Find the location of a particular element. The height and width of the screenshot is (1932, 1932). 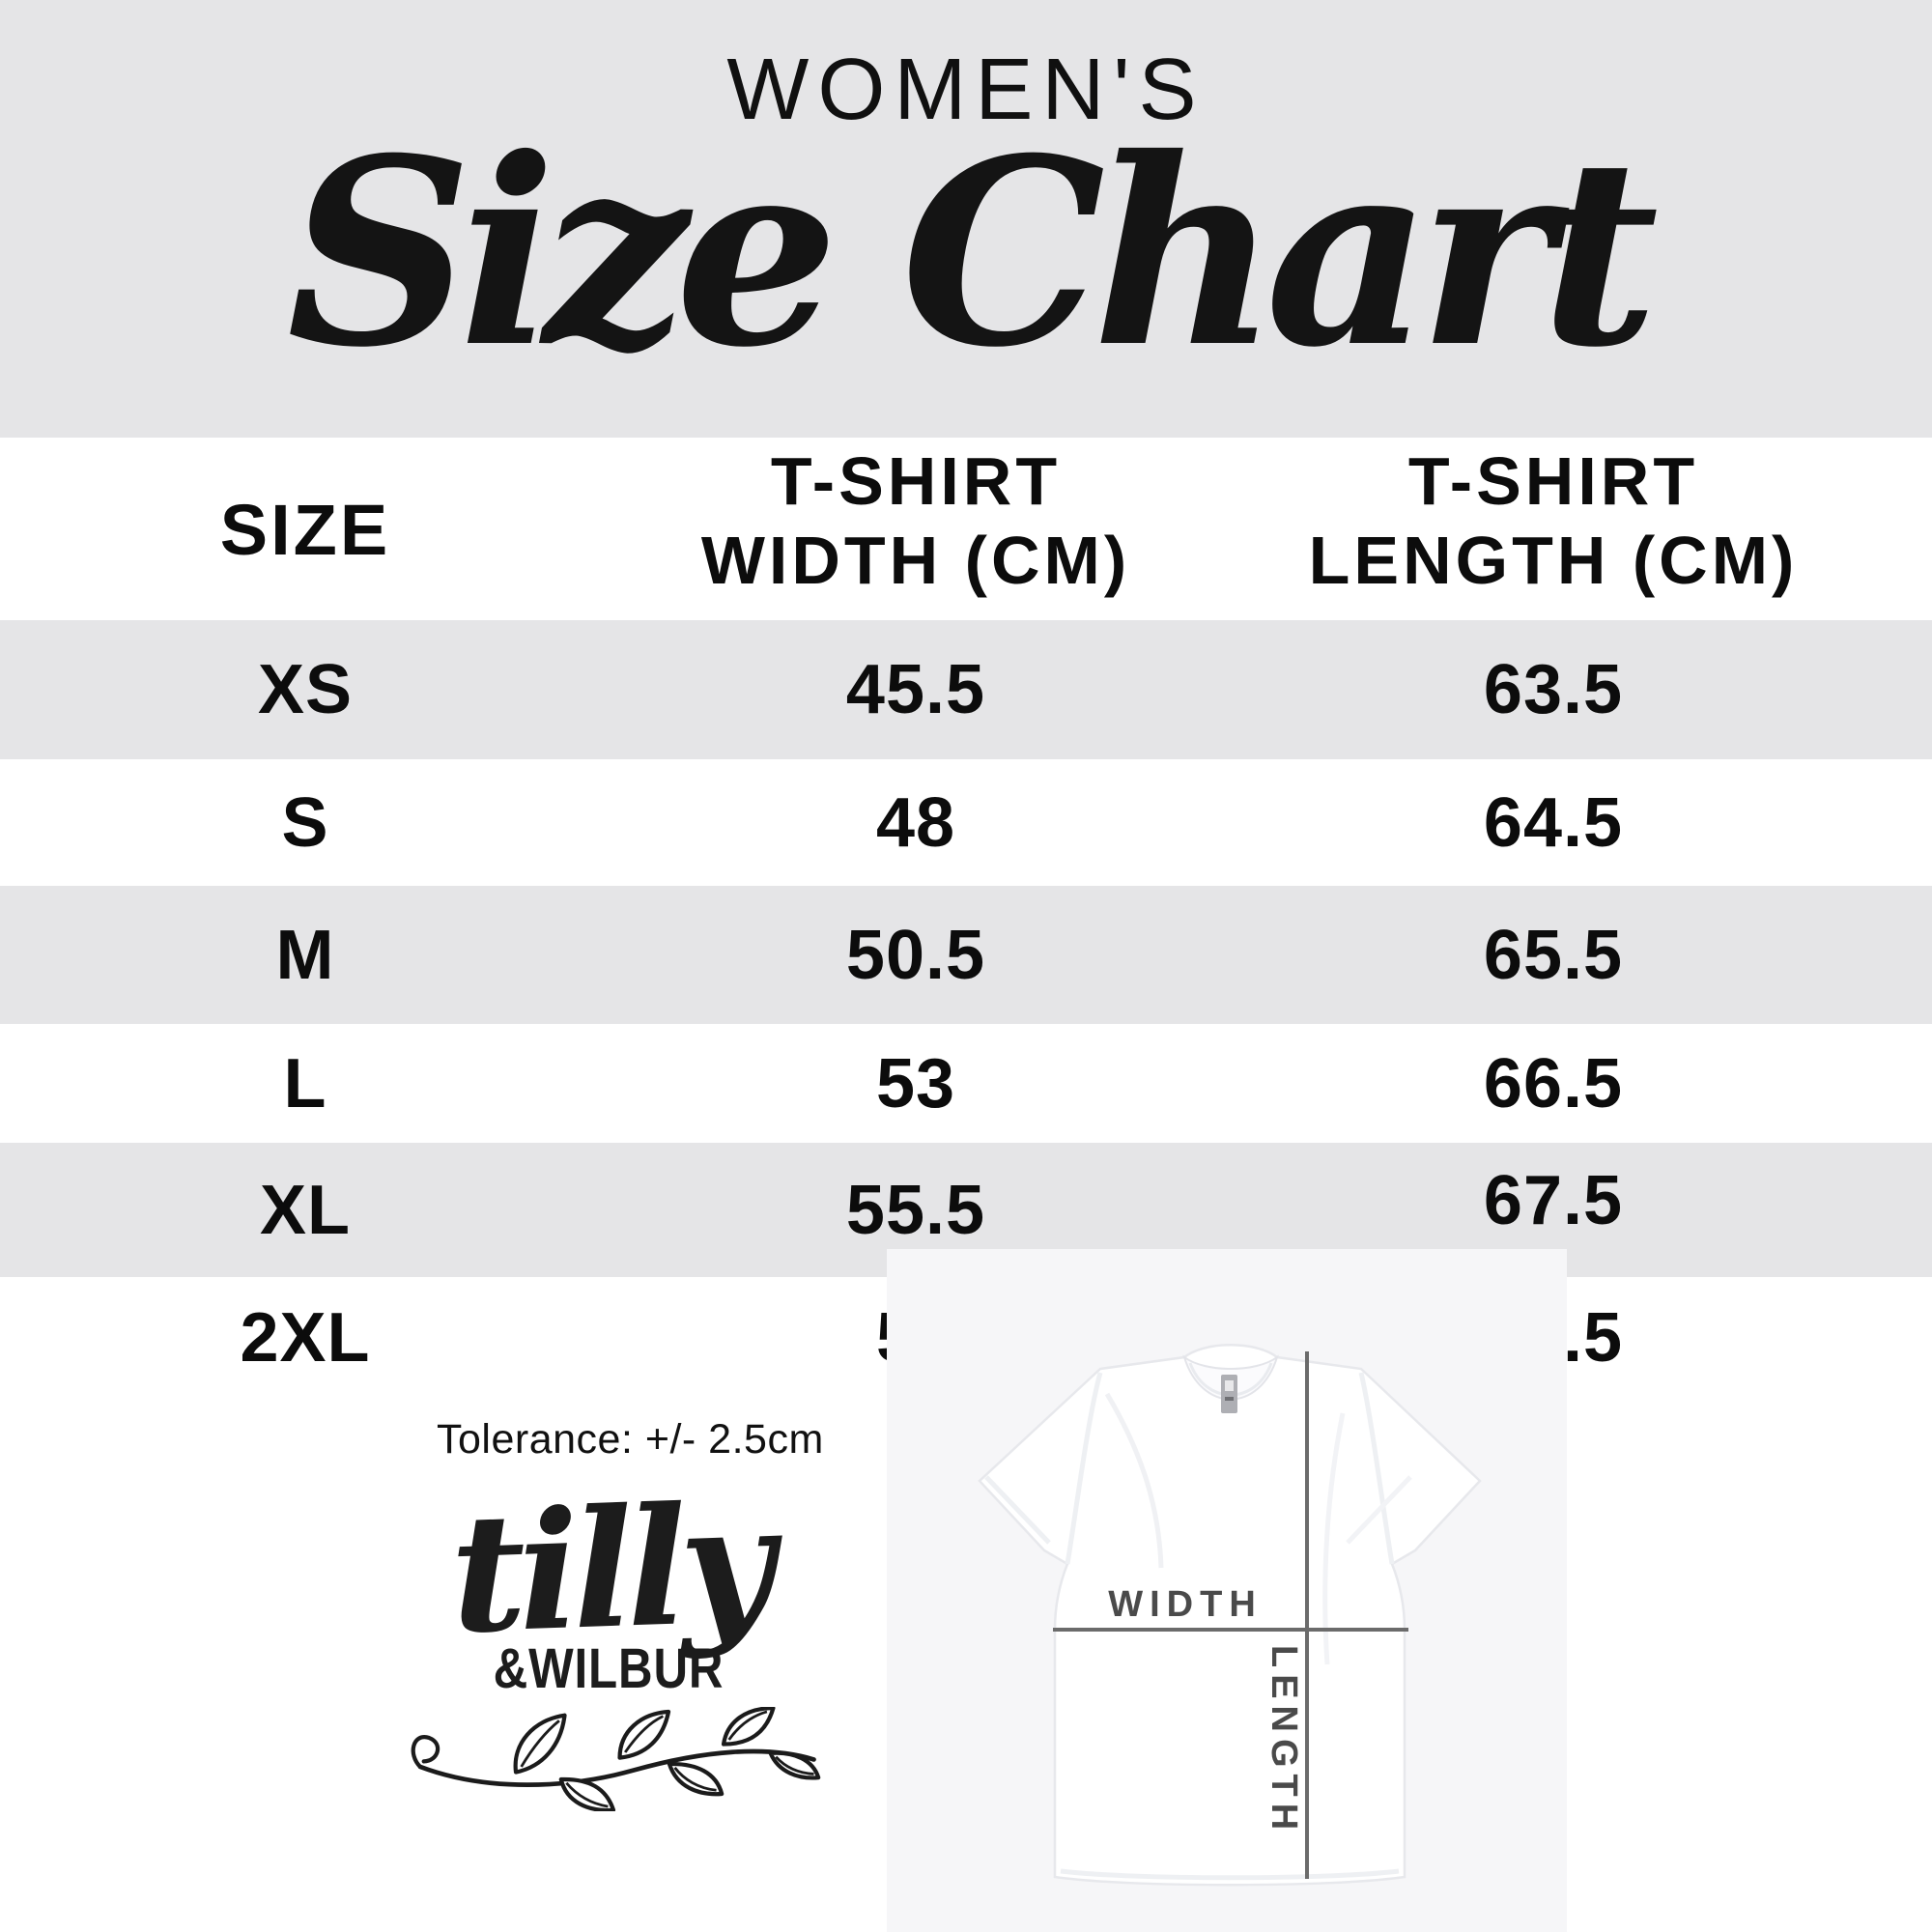

column-header-length-line2: LENGTH (CM) is located at coordinates (1553, 560).